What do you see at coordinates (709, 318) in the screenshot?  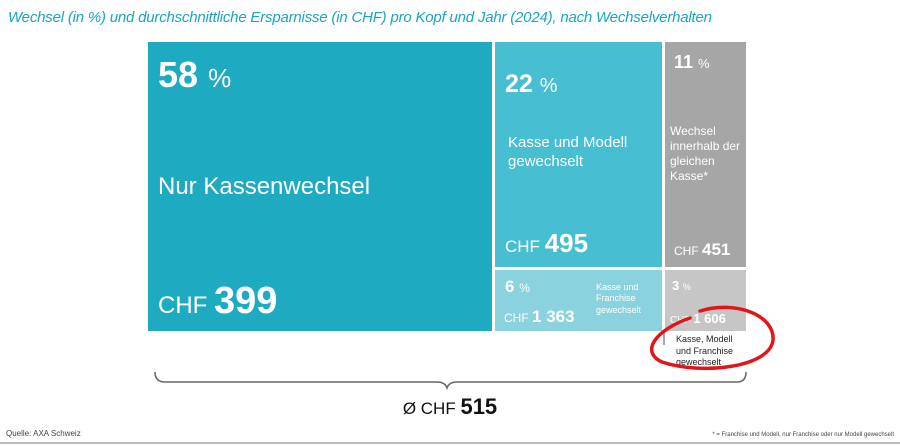 I see `segment-savings: 1 606` at bounding box center [709, 318].